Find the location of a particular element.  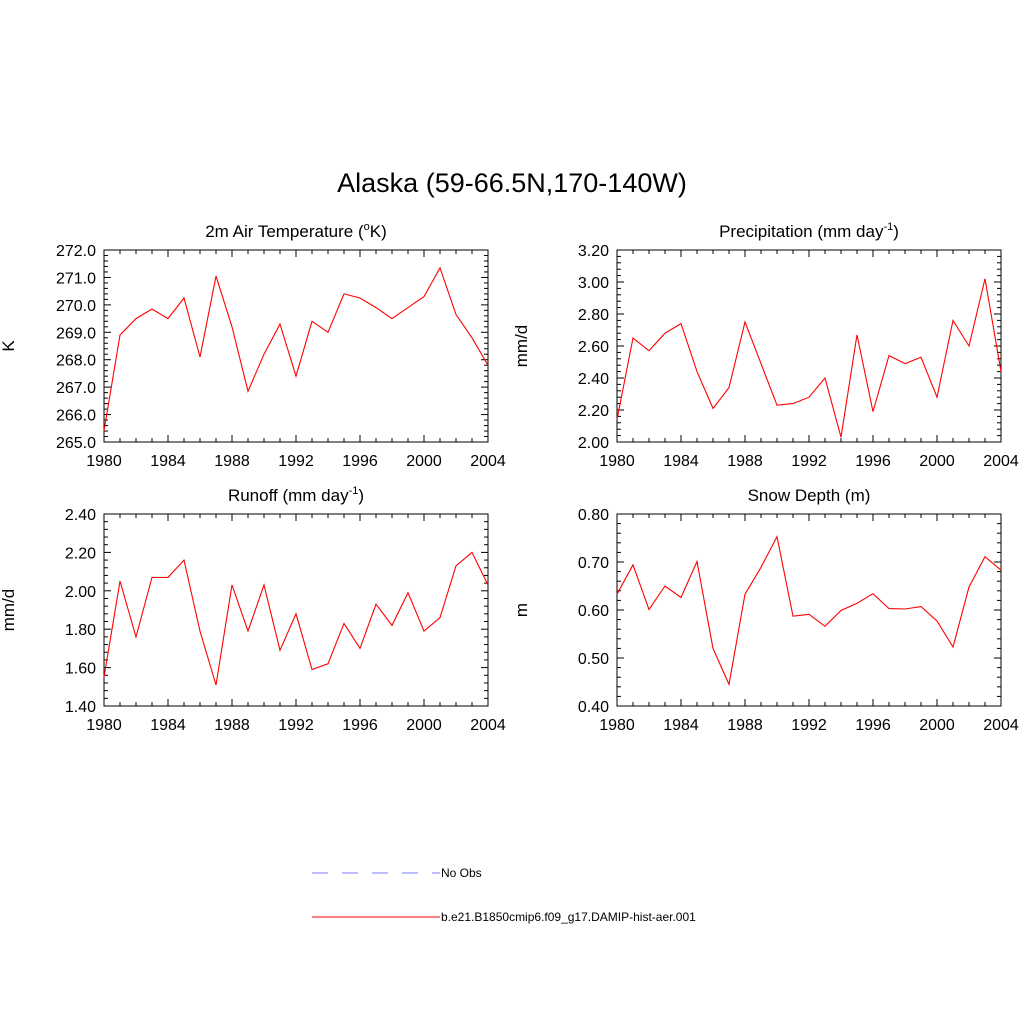

panel-title: Precipitation (mm day-1) is located at coordinates (809, 231).